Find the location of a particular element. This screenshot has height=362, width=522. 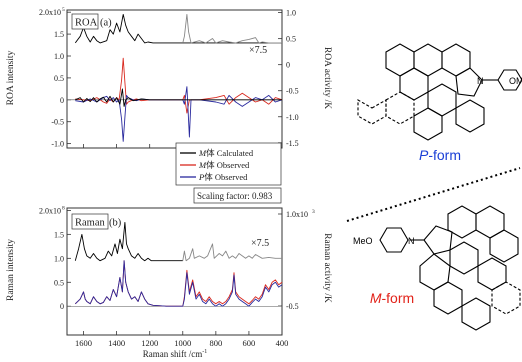

raman-left-axis: 2.0x10 8 1.5 1.0 0.5 0 is located at coordinates (55, 258).